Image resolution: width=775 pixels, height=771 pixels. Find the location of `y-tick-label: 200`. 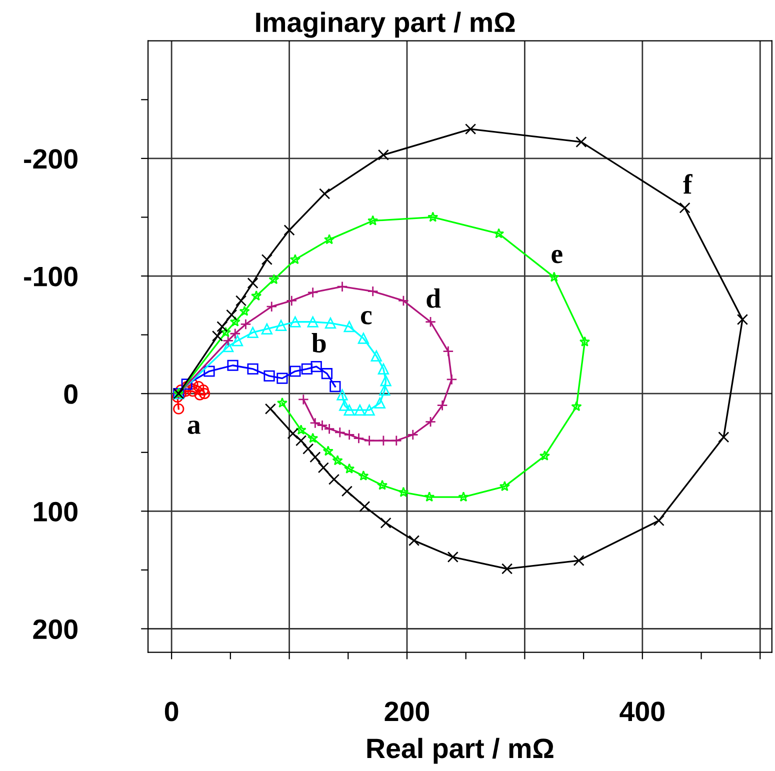

y-tick-label: 200 is located at coordinates (55, 629).